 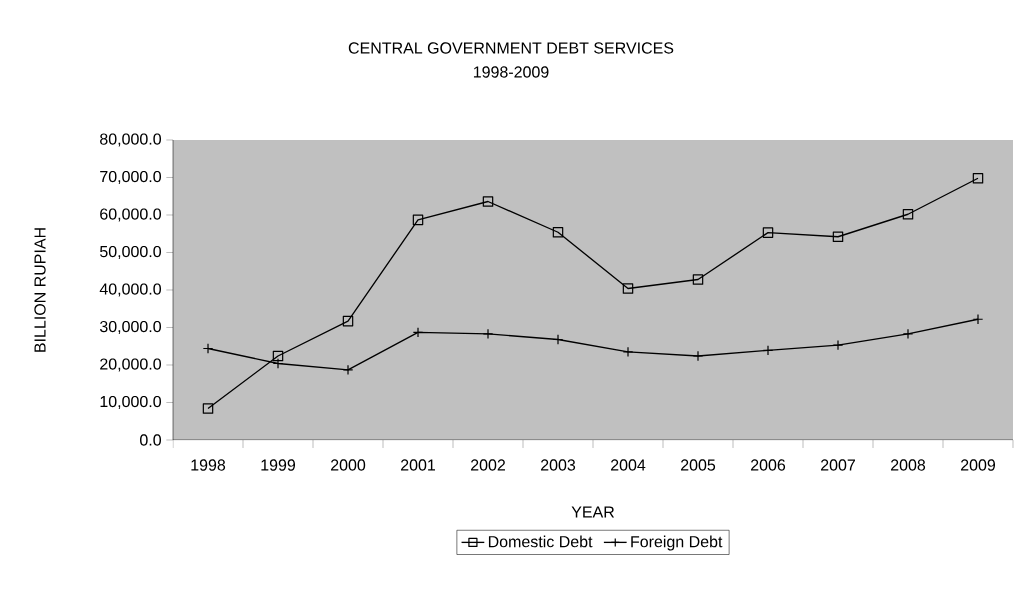 I want to click on x-tick-label: 2003, so click(x=558, y=465).